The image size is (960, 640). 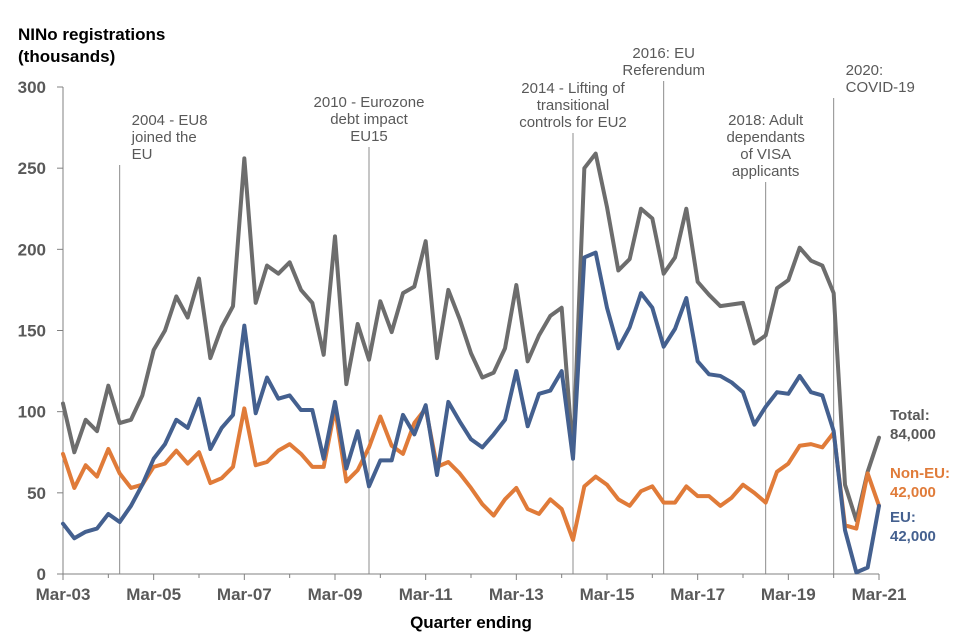 What do you see at coordinates (913, 492) in the screenshot?
I see `end-label-noneu: 42,000` at bounding box center [913, 492].